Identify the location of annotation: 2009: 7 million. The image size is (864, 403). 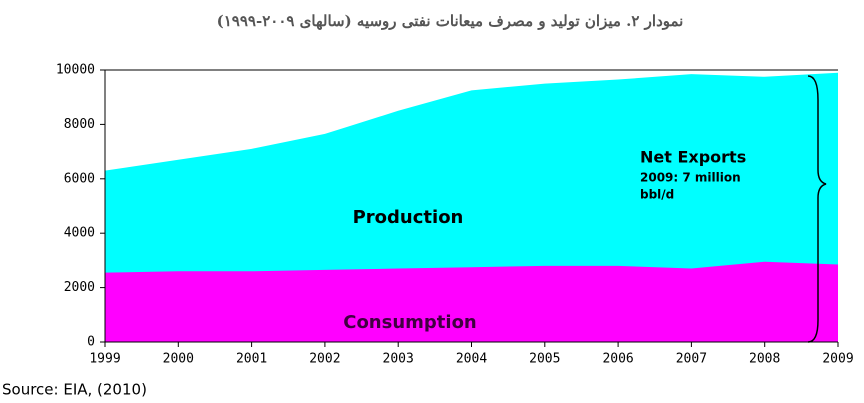
(690, 178).